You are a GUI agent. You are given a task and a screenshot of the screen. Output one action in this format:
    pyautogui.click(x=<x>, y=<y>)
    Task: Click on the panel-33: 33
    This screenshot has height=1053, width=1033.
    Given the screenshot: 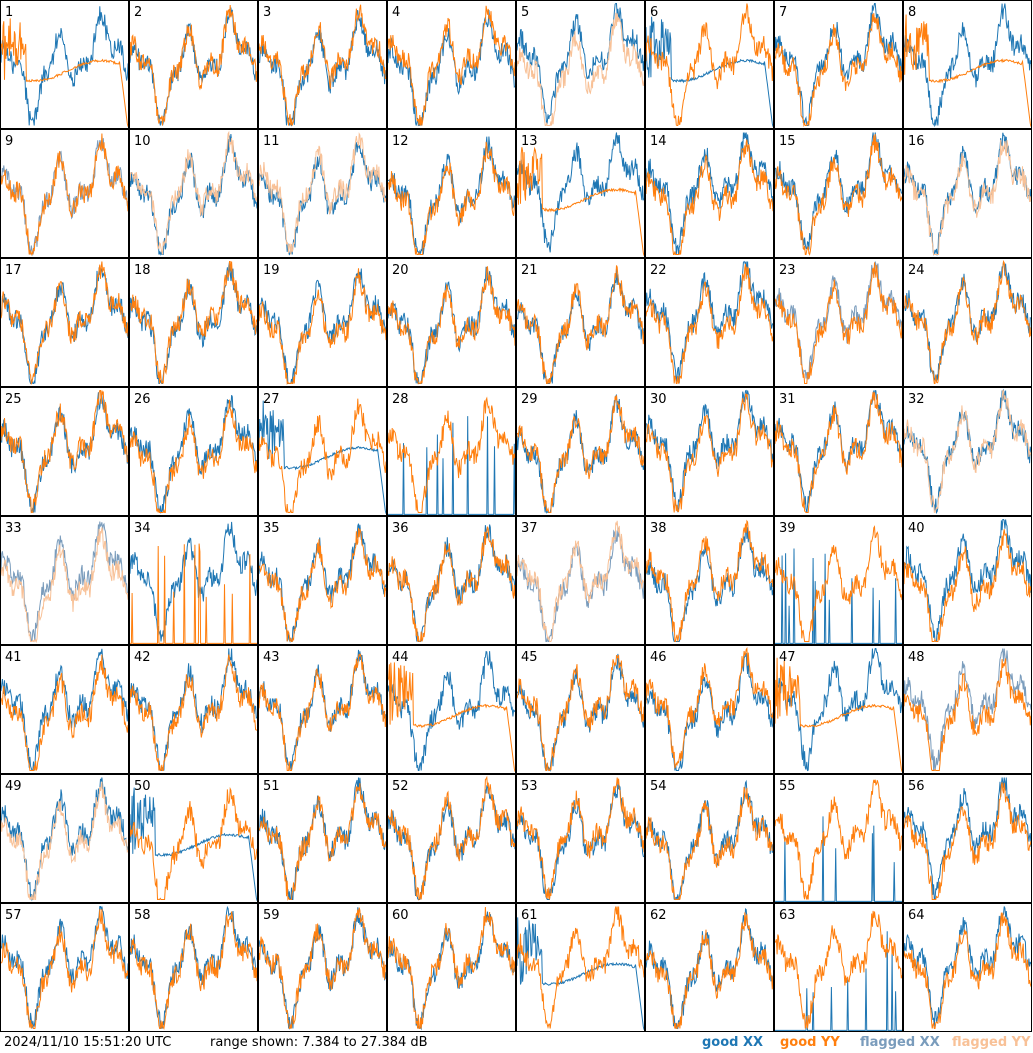 What is the action you would take?
    pyautogui.click(x=64, y=580)
    